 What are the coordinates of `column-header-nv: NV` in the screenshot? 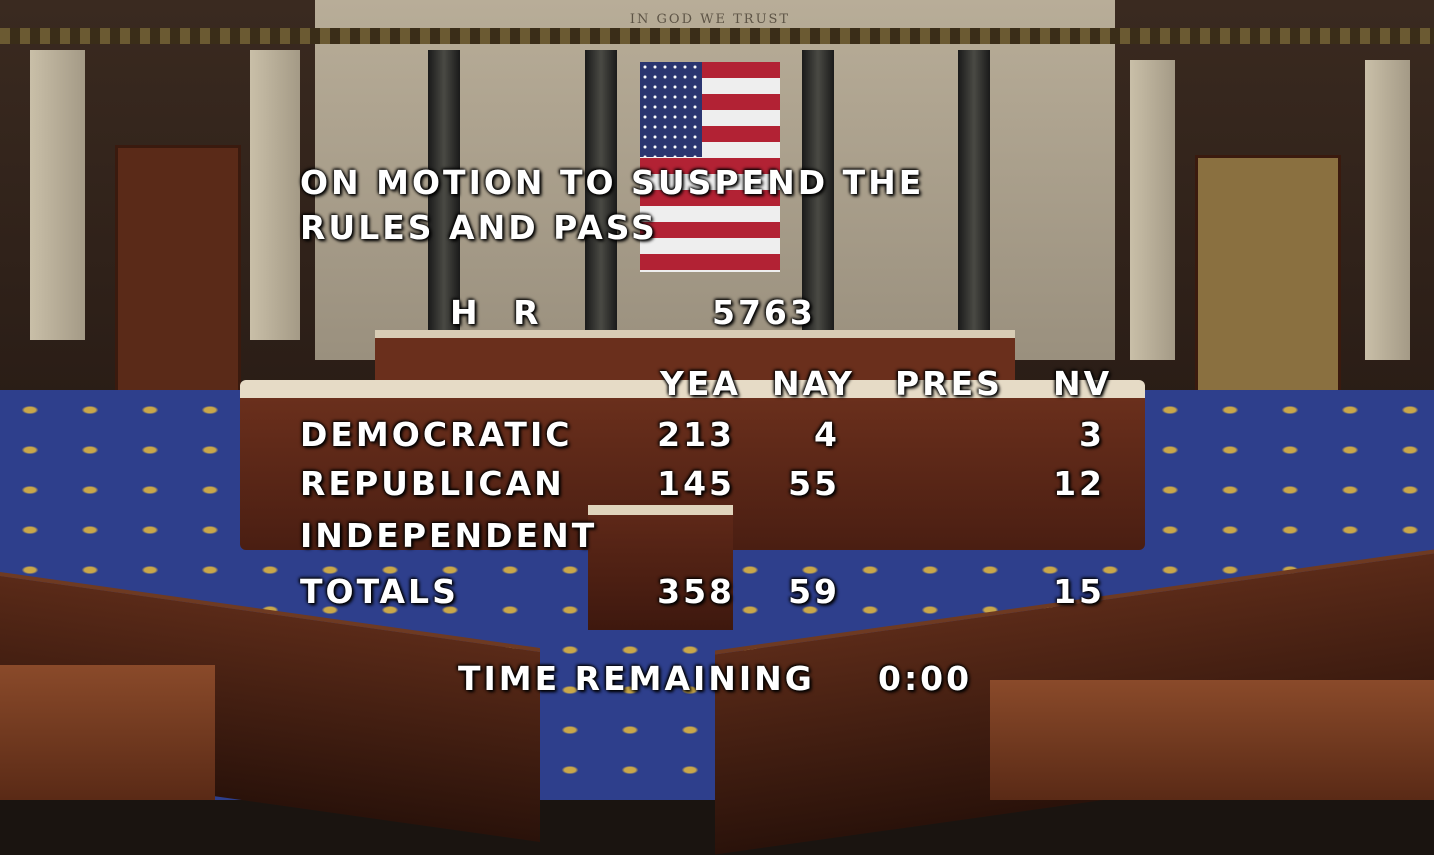 It's located at (1083, 383).